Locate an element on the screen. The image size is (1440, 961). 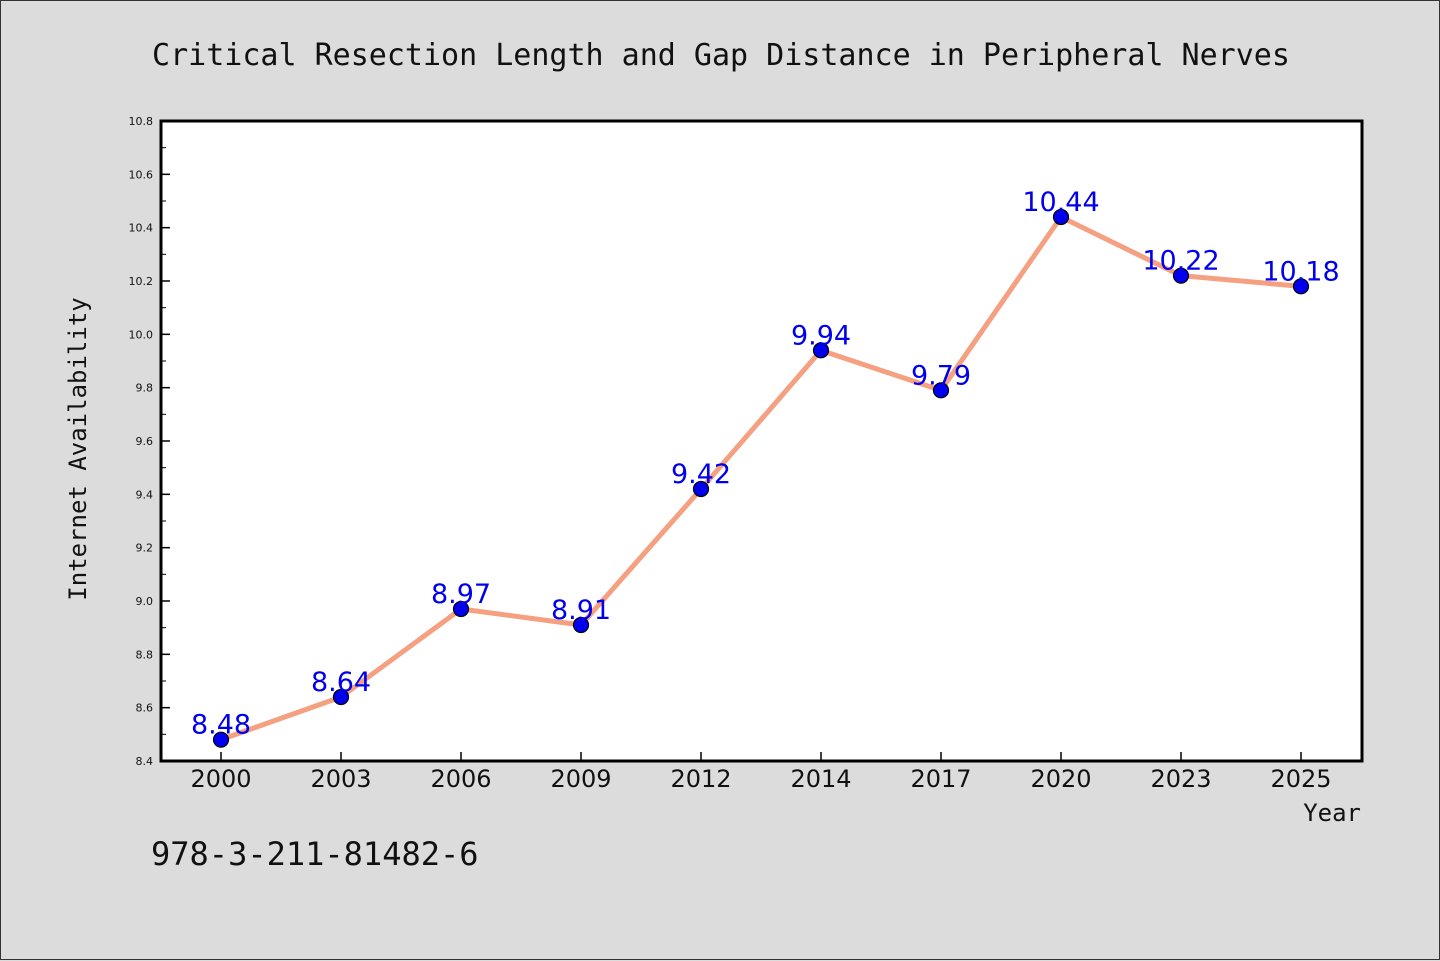
data-label: 8.48 is located at coordinates (221, 725).